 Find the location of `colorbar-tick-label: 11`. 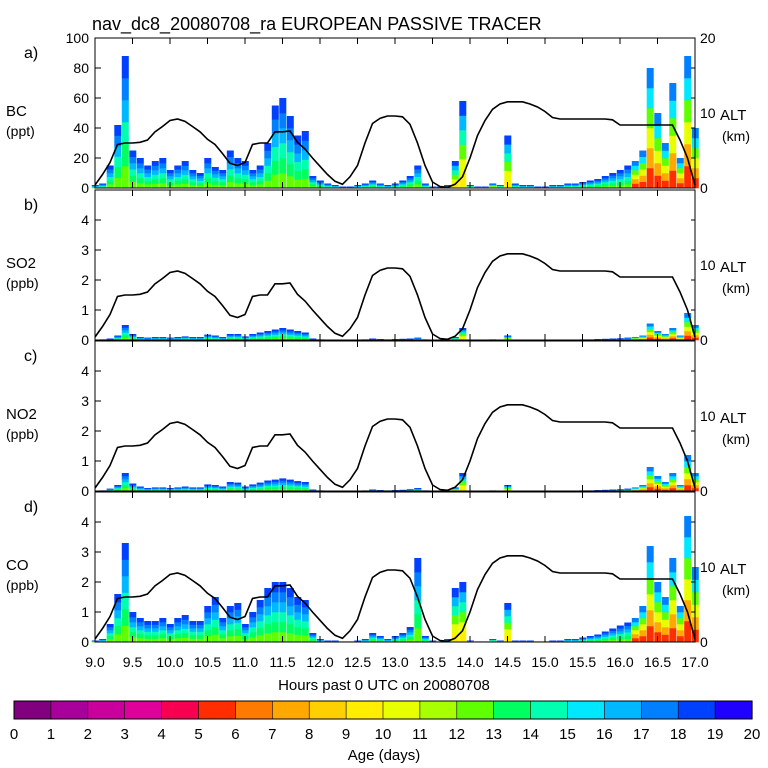

colorbar-tick-label: 11 is located at coordinates (420, 734).